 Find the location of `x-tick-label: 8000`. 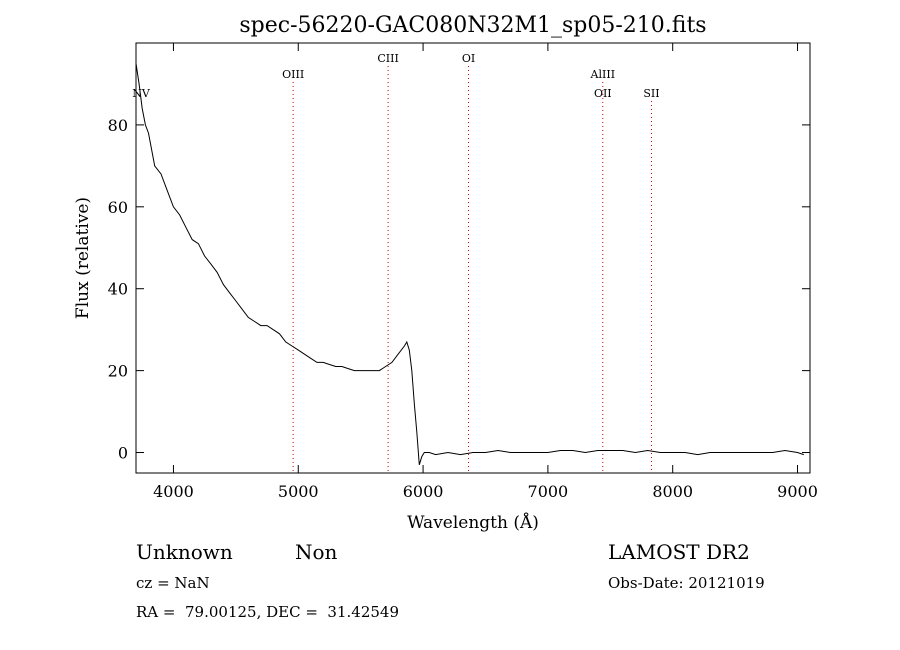

x-tick-label: 8000 is located at coordinates (672, 491).